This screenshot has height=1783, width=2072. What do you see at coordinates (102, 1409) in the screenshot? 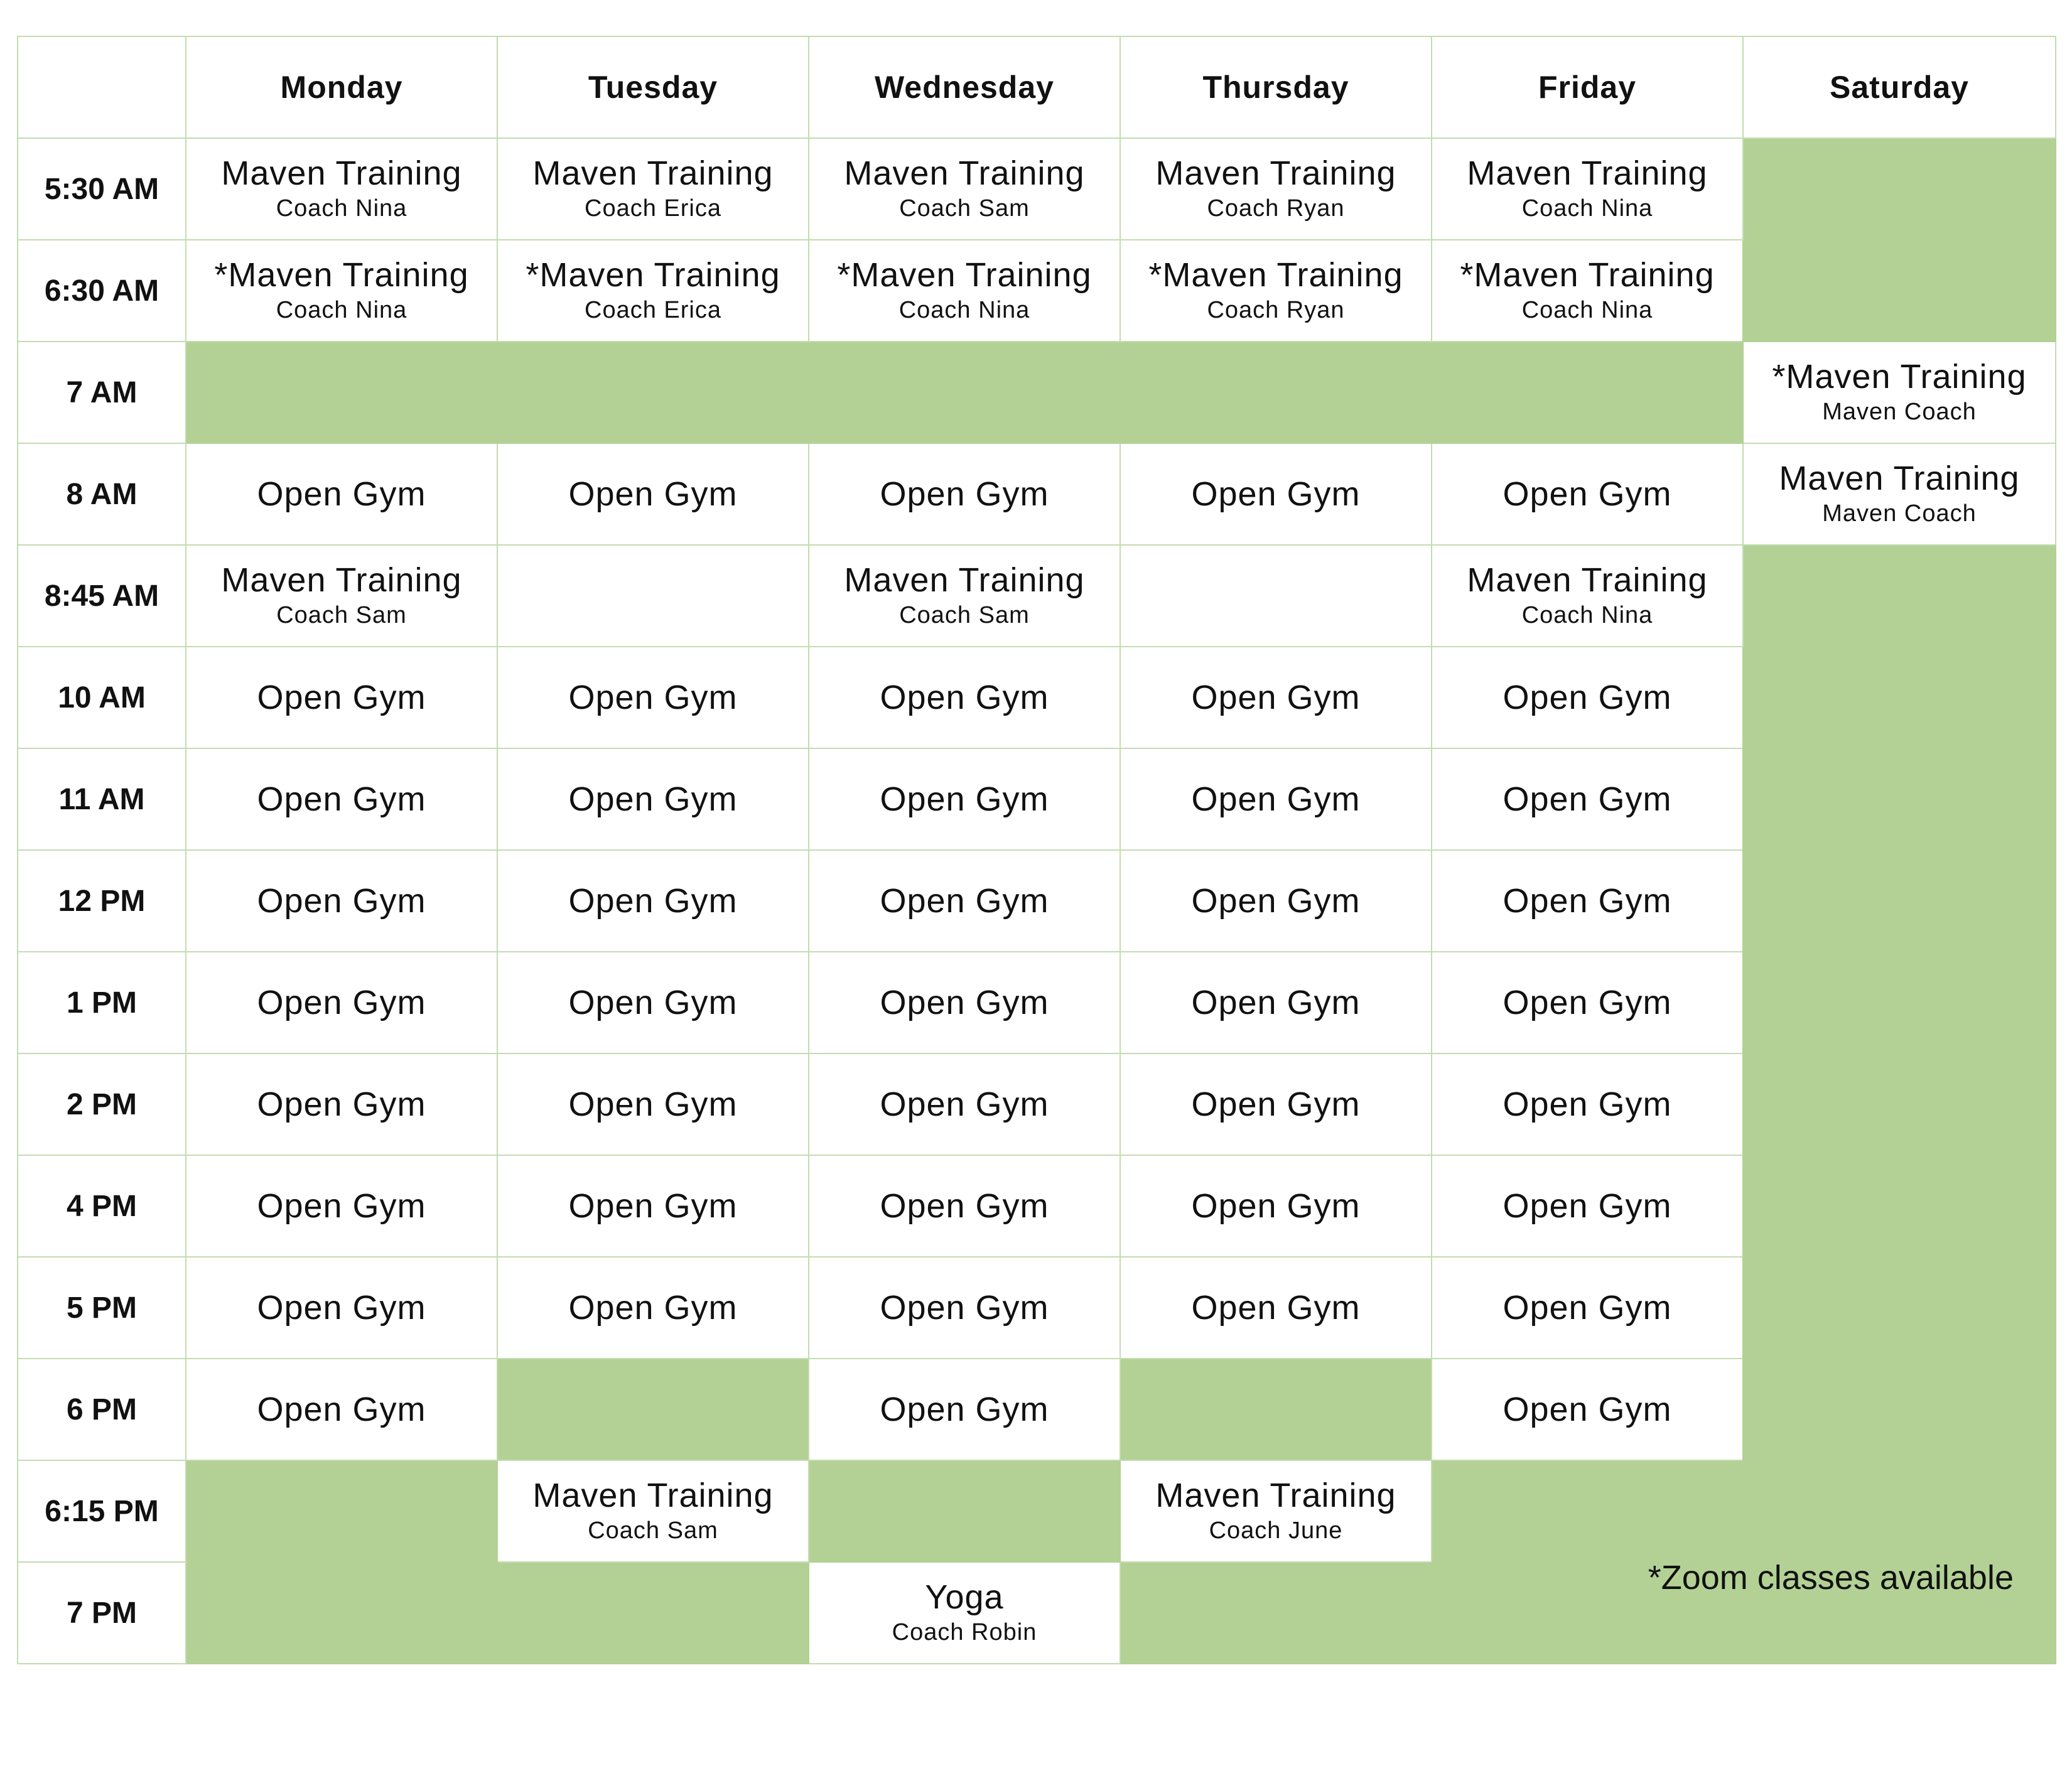
I see `time-label: 6 PM` at bounding box center [102, 1409].